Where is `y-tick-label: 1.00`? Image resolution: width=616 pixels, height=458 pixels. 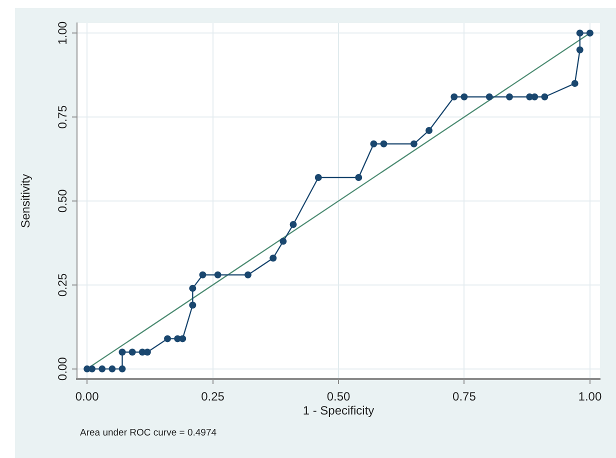 y-tick-label: 1.00 is located at coordinates (62, 33).